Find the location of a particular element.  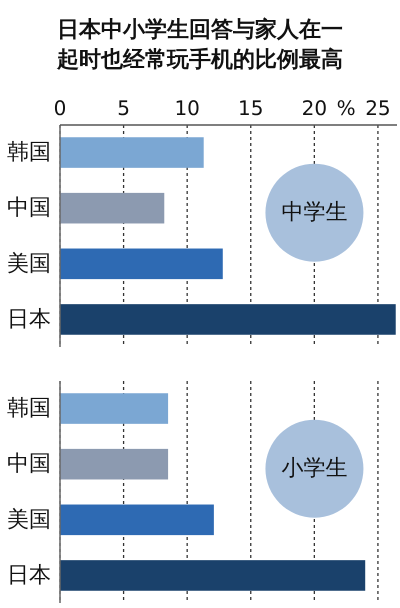

chart-title: 日本中小学生回答与家人在一起时也经常玩手机的比例最高 is located at coordinates (199, 44).